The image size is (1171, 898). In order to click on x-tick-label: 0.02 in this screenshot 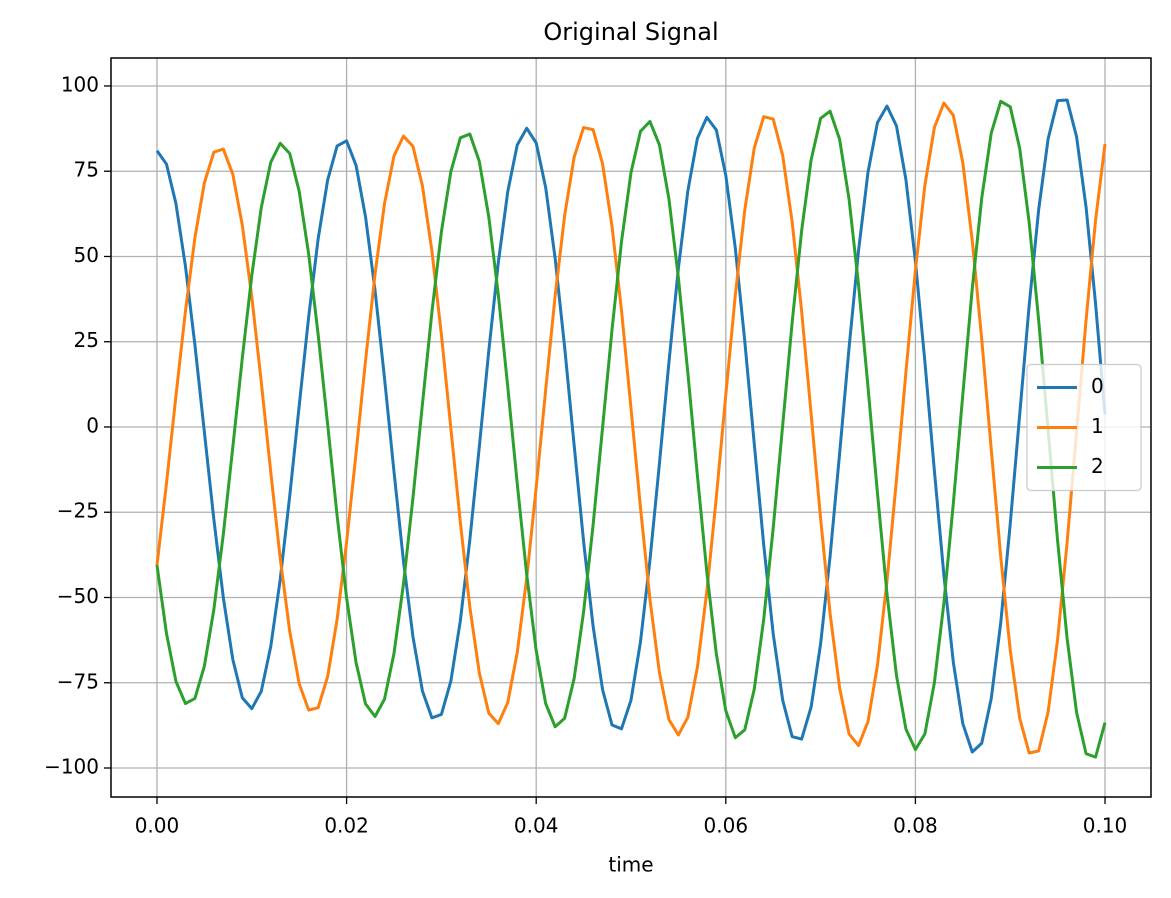, I will do `click(346, 826)`.